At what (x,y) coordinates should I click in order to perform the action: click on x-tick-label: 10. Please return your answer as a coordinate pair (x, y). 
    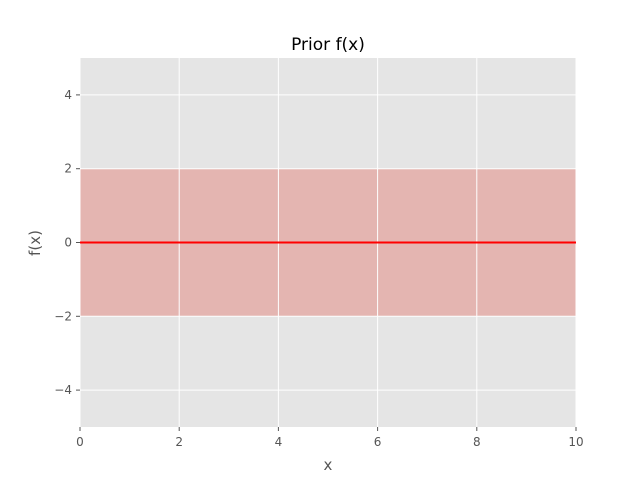
    Looking at the image, I should click on (575, 442).